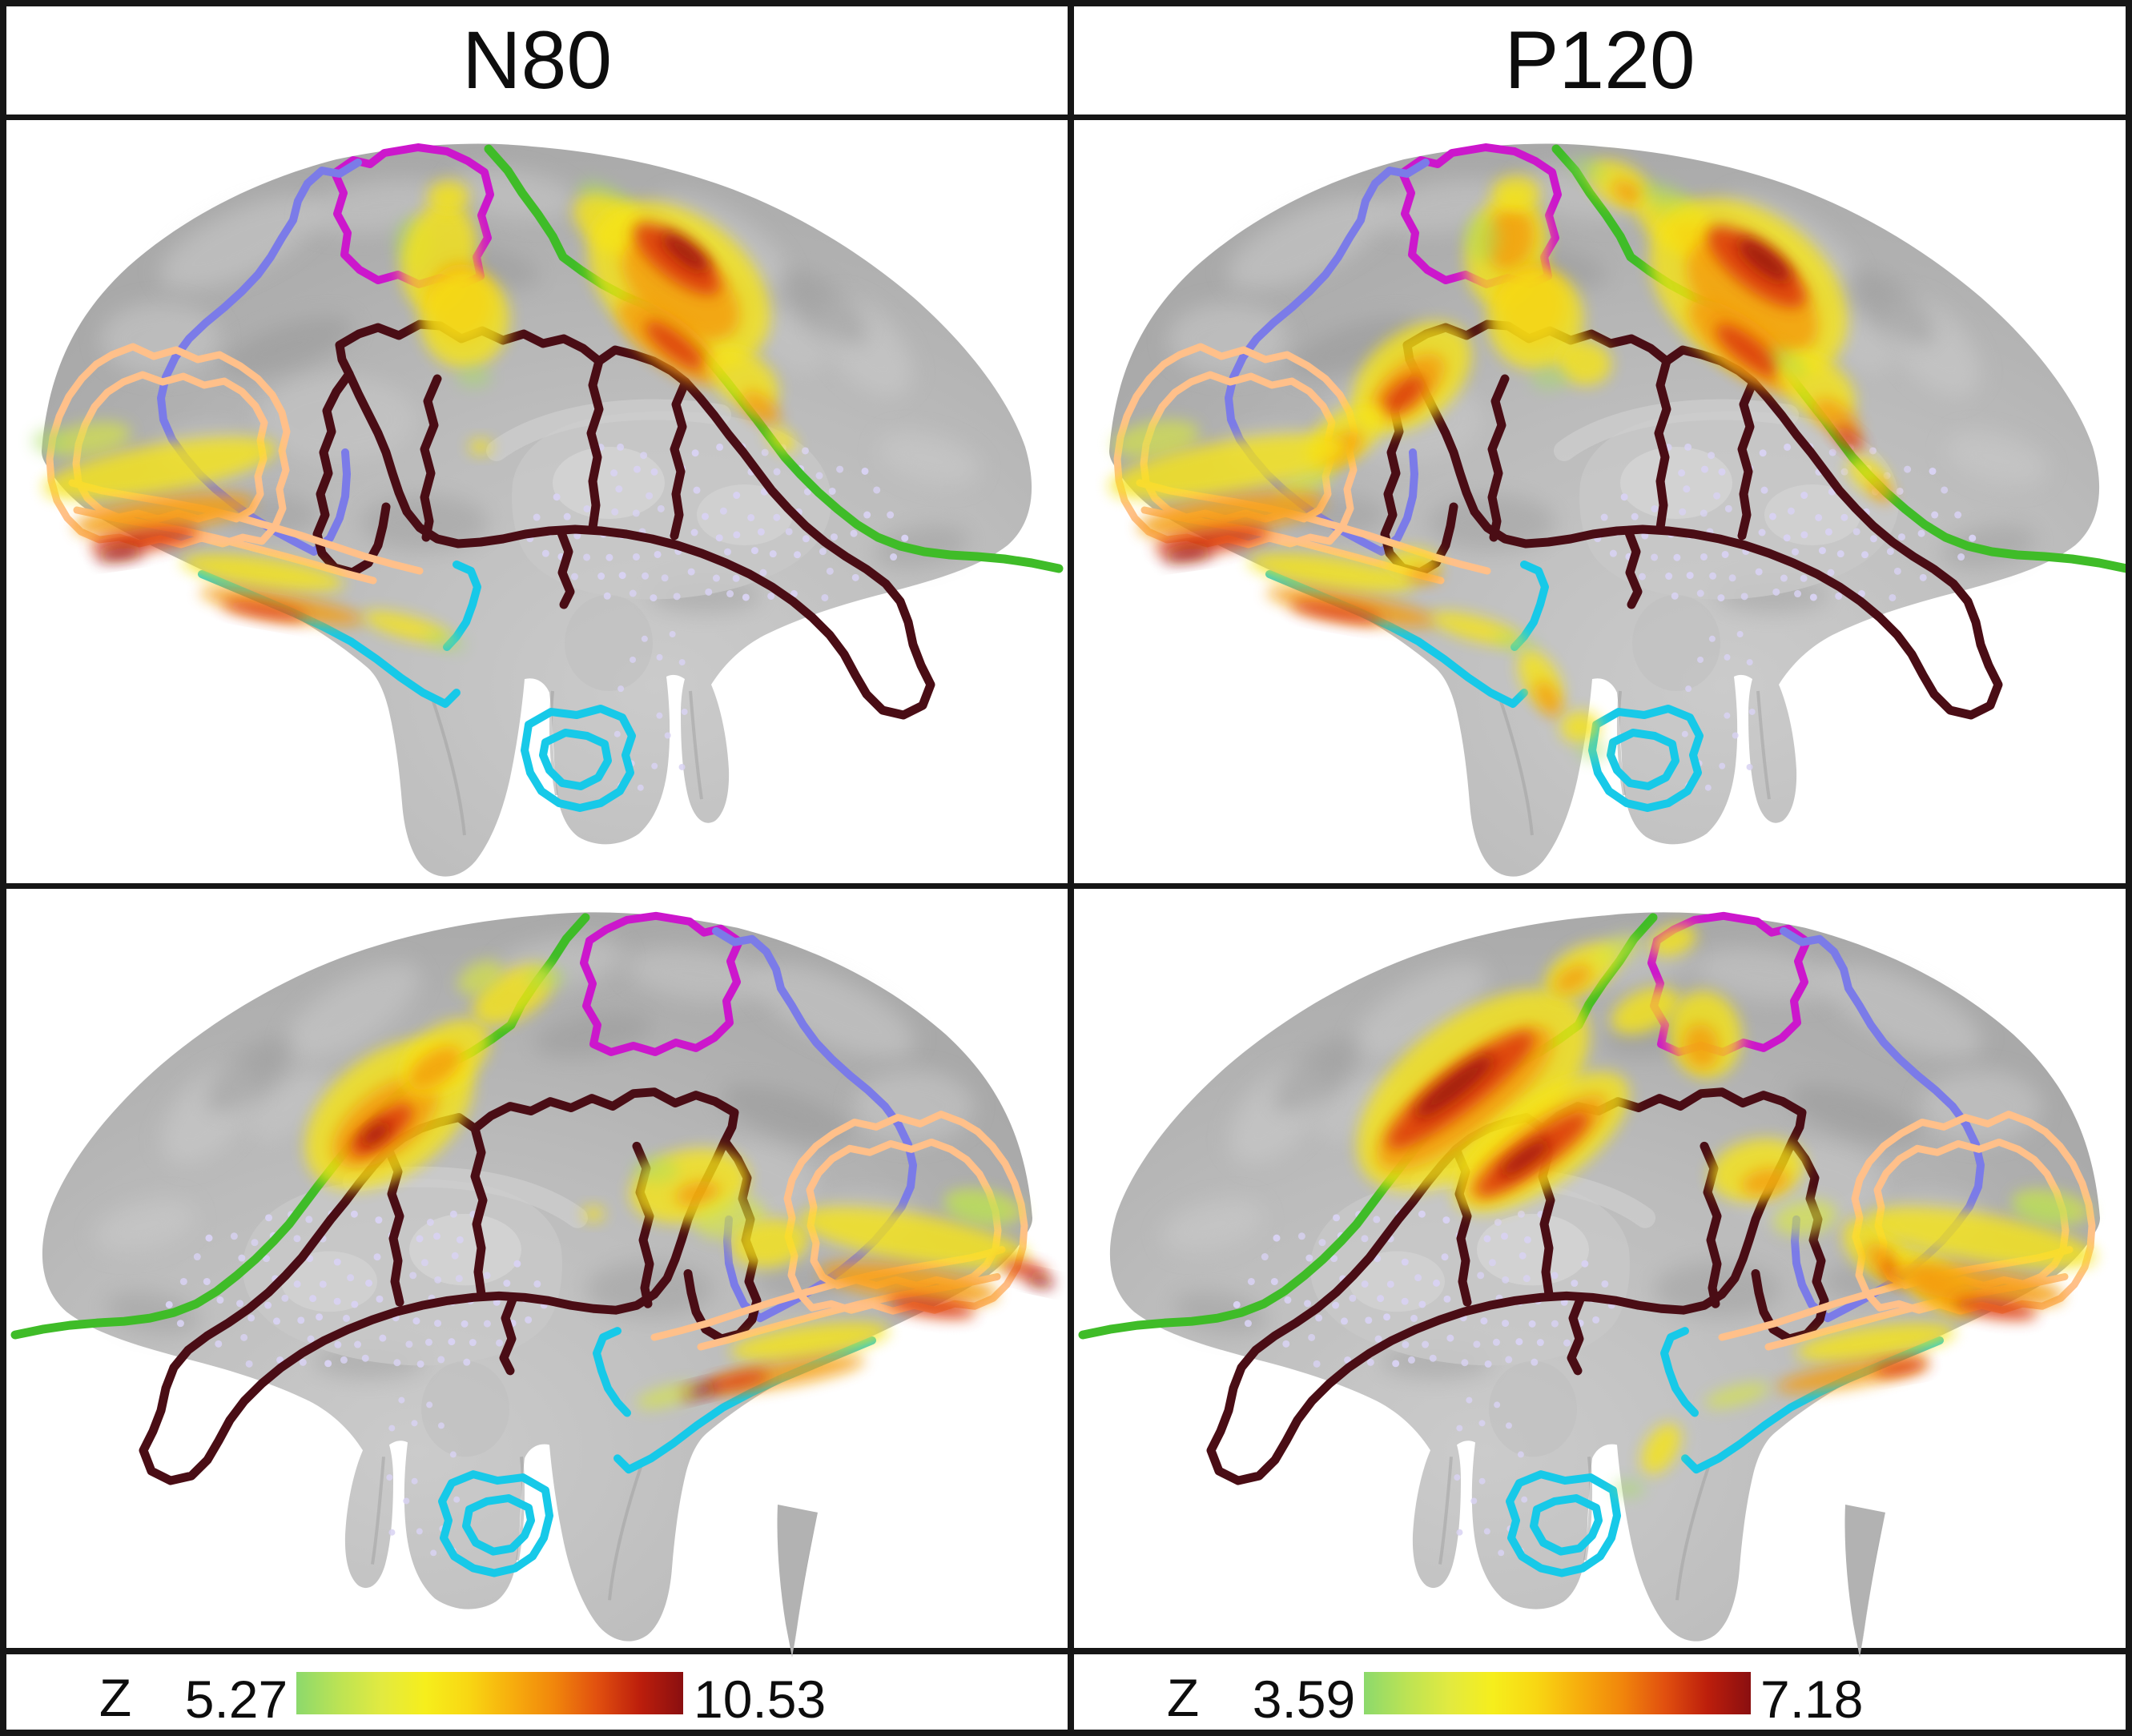 The width and height of the screenshot is (2132, 1736). What do you see at coordinates (115, 1698) in the screenshot?
I see `z-score-label-n80: Z` at bounding box center [115, 1698].